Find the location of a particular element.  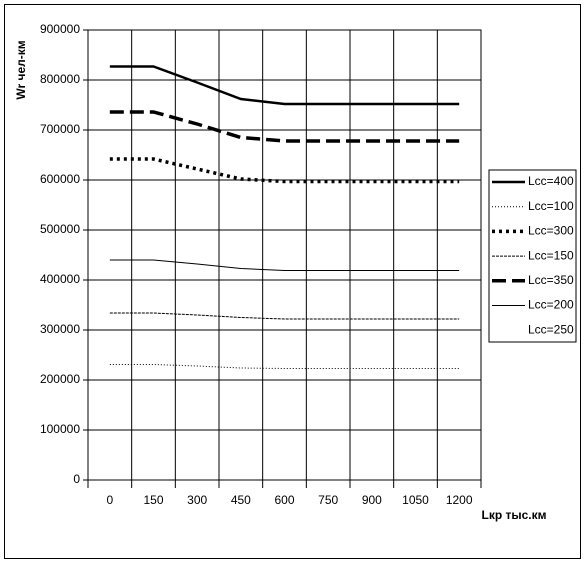

x-tick-label: 450 is located at coordinates (241, 500).